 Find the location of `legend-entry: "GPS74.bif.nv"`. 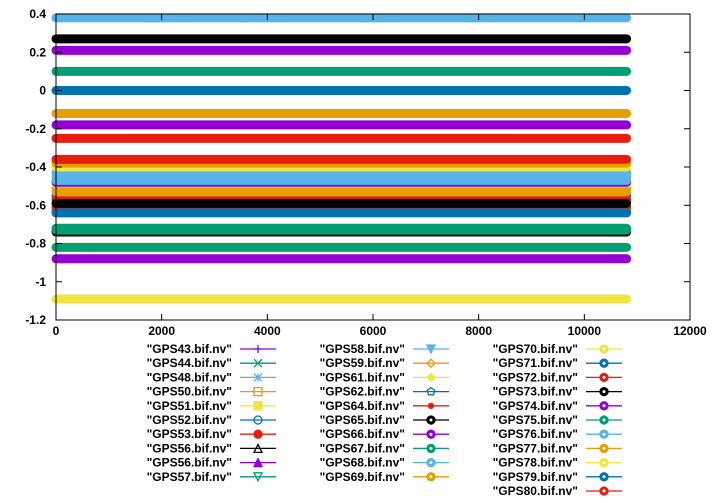

legend-entry: "GPS74.bif.nv" is located at coordinates (557, 406).